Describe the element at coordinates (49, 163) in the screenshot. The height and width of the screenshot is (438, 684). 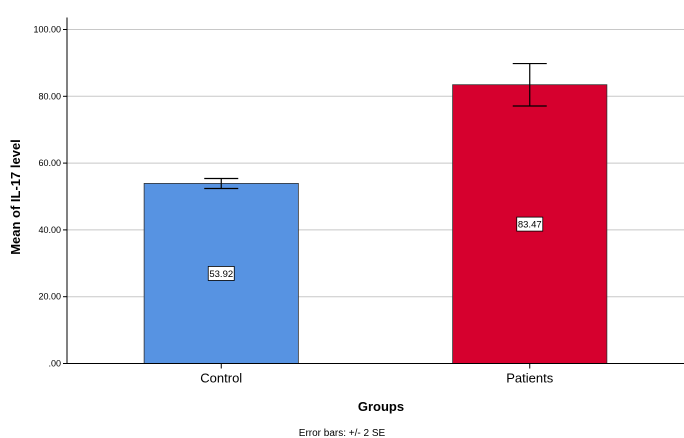
I see `y-tick-label: 60.00` at that location.